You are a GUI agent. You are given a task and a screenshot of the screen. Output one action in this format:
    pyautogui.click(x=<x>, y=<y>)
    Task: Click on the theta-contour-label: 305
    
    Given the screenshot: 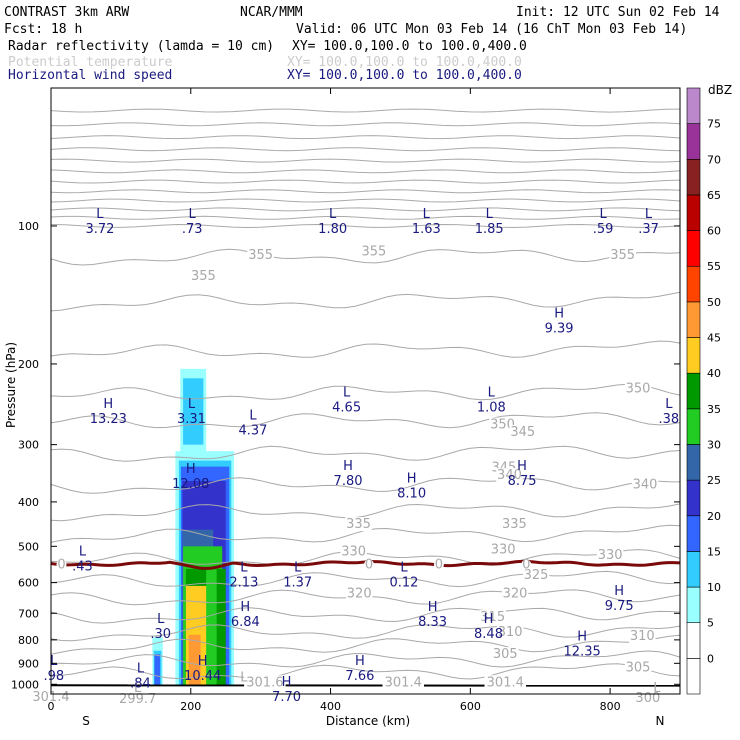 What is the action you would take?
    pyautogui.click(x=638, y=668)
    